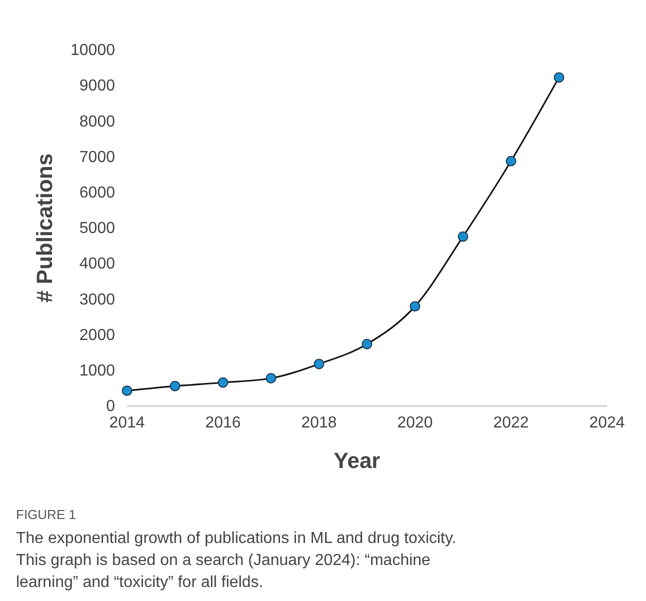 The height and width of the screenshot is (601, 646). I want to click on x-tick-label: 2024, so click(607, 423).